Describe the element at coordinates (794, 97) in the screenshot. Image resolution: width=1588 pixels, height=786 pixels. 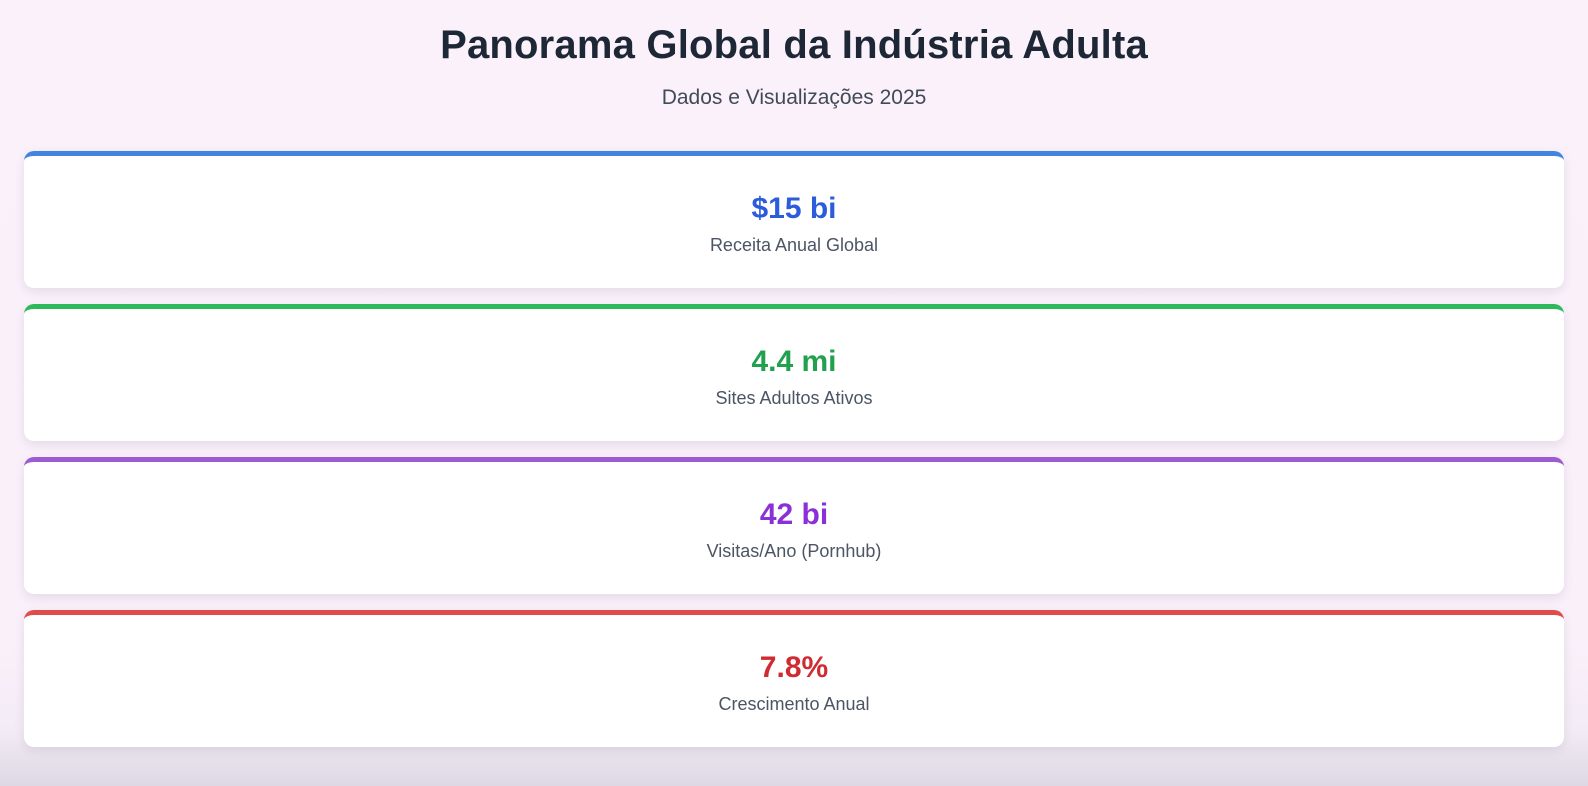
I see `page-subtitle: Dados e Visualizações 2025` at that location.